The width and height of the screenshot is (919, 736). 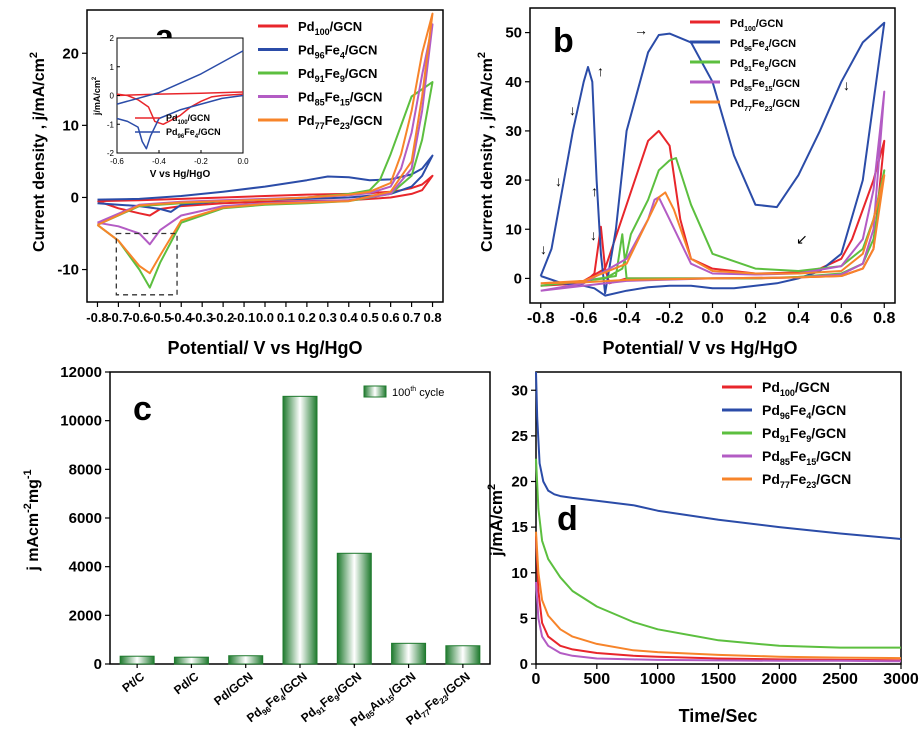 What do you see at coordinates (755, 318) in the screenshot?
I see `x-tick-label: 0.2` at bounding box center [755, 318].